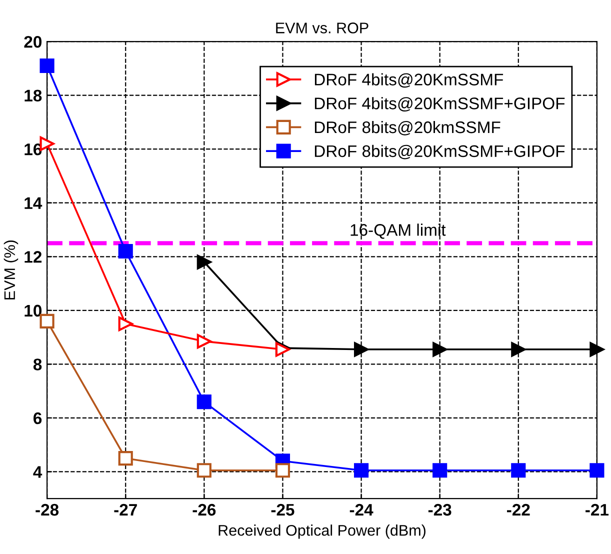 The image size is (611, 554). Describe the element at coordinates (439, 152) in the screenshot. I see `legend-label: DRoF 8bits@20KmSSMF+GIPOF` at that location.